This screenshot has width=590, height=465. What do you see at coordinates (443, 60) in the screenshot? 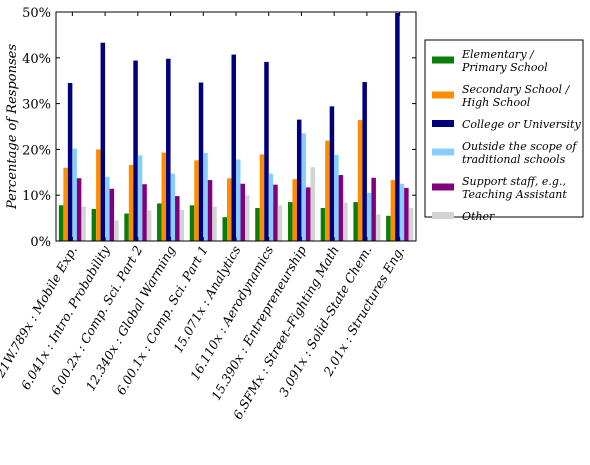
I see `legend-swatch-elementary-primary-school` at bounding box center [443, 60].